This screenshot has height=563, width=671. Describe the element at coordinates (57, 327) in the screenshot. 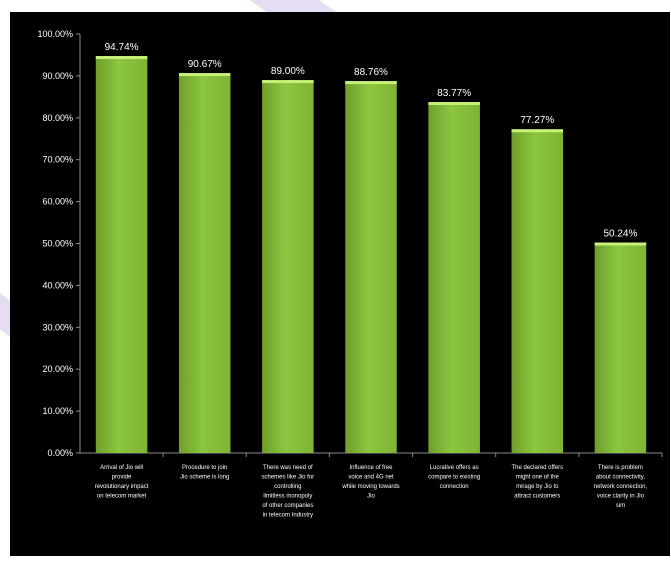

I see `y-tick-label: 30.00%` at that location.